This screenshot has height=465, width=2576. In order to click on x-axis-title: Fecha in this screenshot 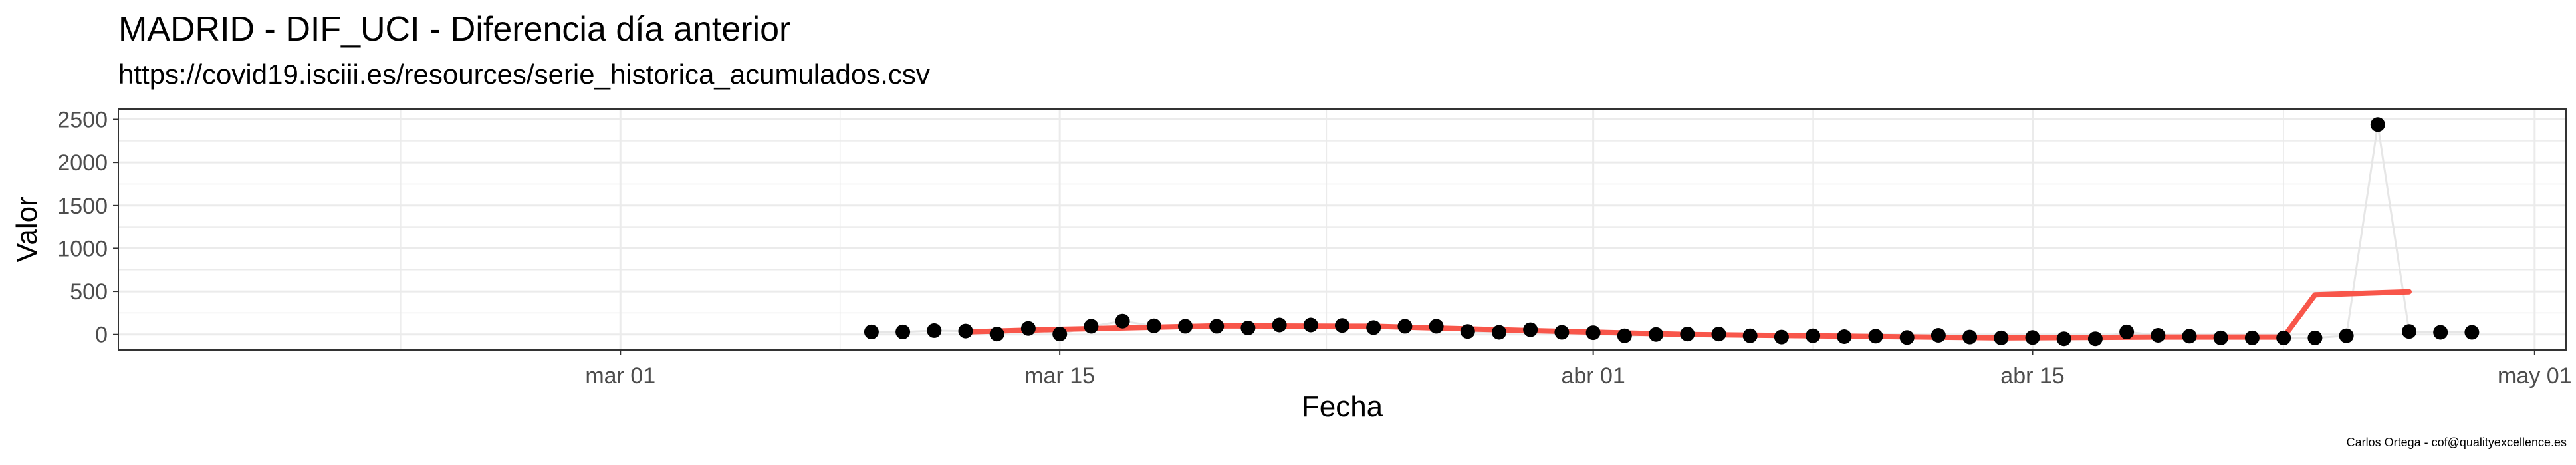, I will do `click(1342, 406)`.